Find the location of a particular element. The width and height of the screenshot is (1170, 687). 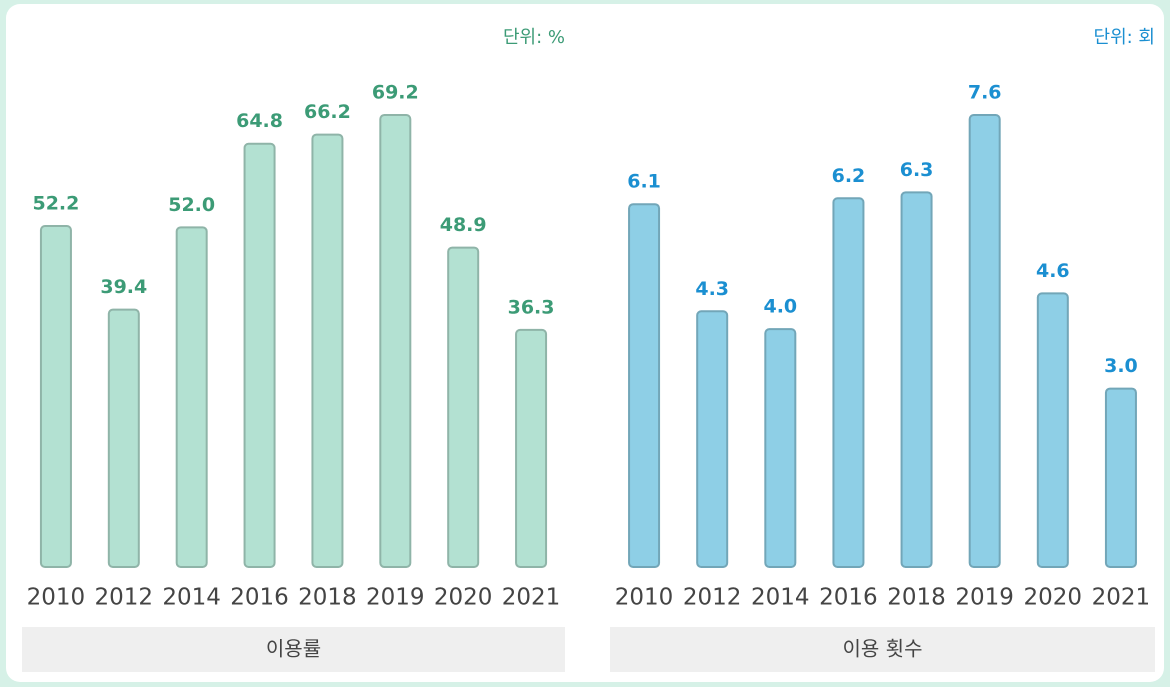

x-axis-label: 이용률 is located at coordinates (293, 649).